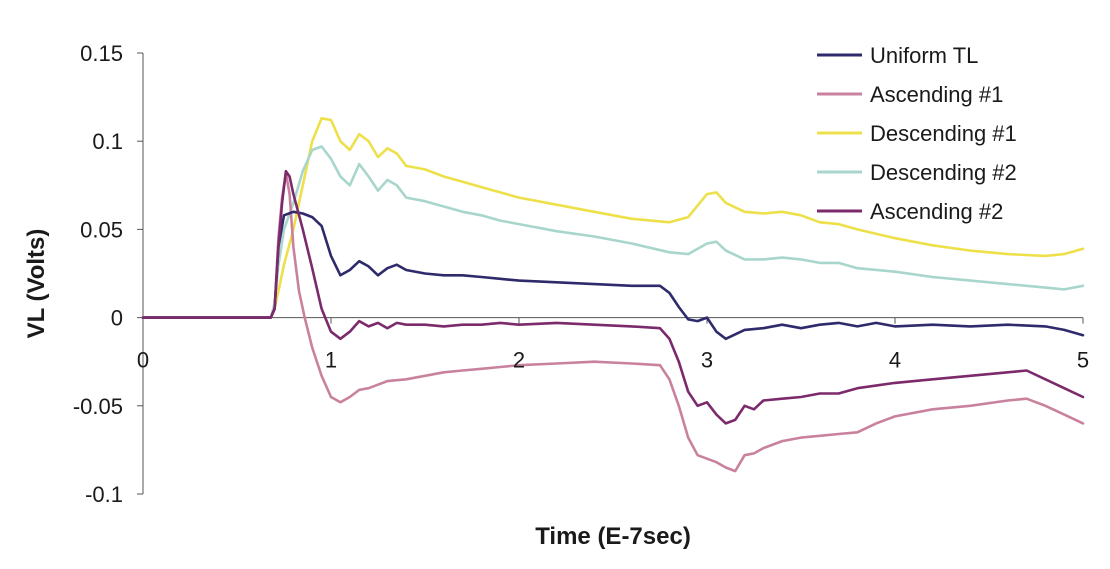 This screenshot has height=569, width=1110. I want to click on x-tick-label: 2, so click(519, 360).